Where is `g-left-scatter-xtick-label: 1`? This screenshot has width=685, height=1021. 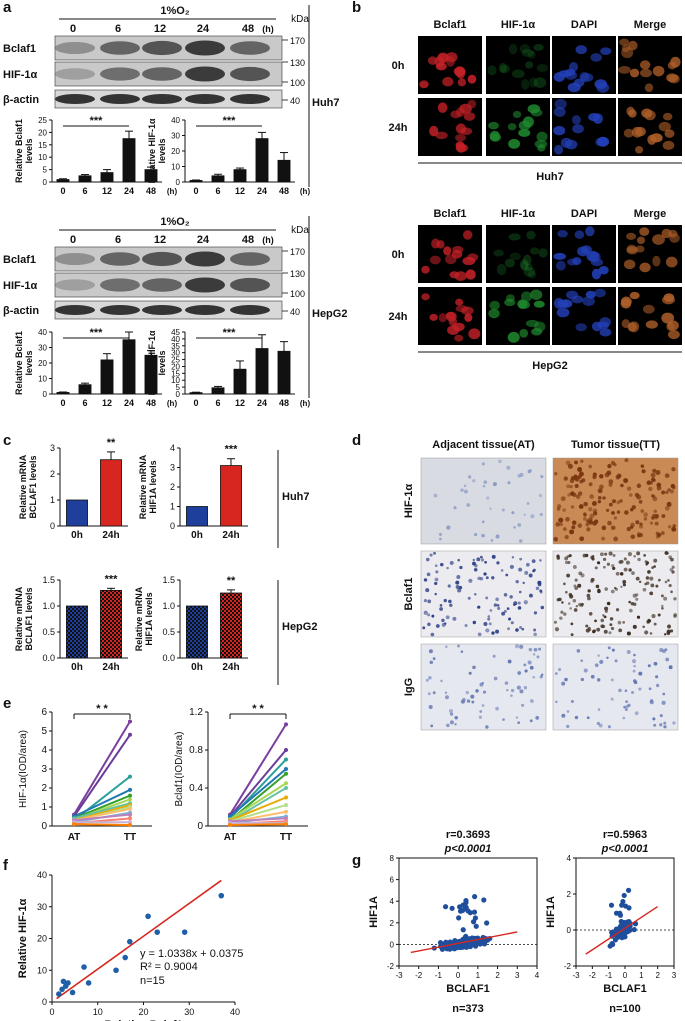 g-left-scatter-xtick-label: 1 is located at coordinates (478, 975).